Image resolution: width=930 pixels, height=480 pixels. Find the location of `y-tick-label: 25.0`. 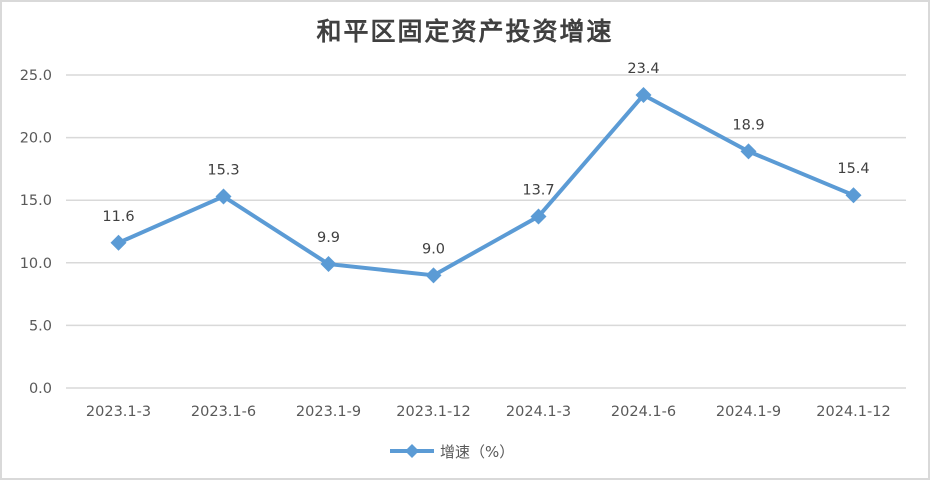

y-tick-label: 25.0 is located at coordinates (36, 76).